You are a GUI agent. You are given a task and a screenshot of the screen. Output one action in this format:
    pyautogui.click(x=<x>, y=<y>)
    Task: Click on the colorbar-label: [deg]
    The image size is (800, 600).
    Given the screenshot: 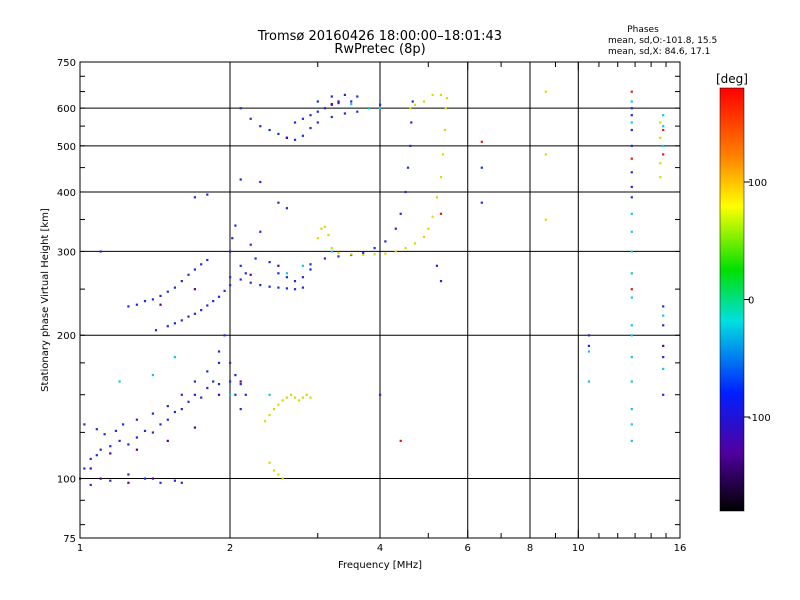 What is the action you would take?
    pyautogui.click(x=732, y=79)
    